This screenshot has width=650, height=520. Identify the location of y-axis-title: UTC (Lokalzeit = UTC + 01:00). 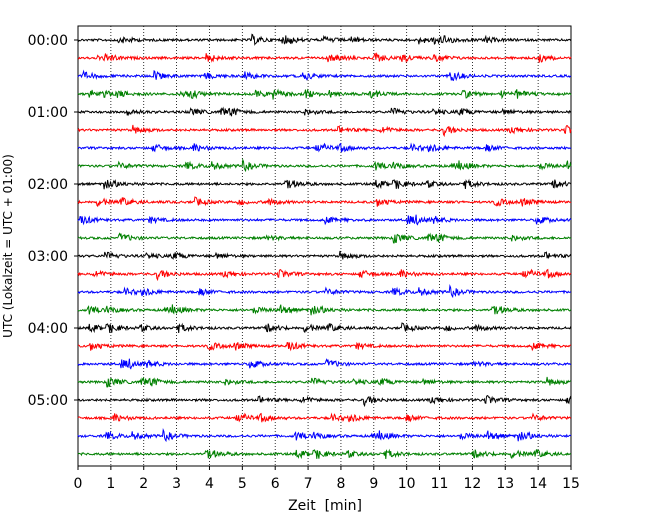
(8, 246).